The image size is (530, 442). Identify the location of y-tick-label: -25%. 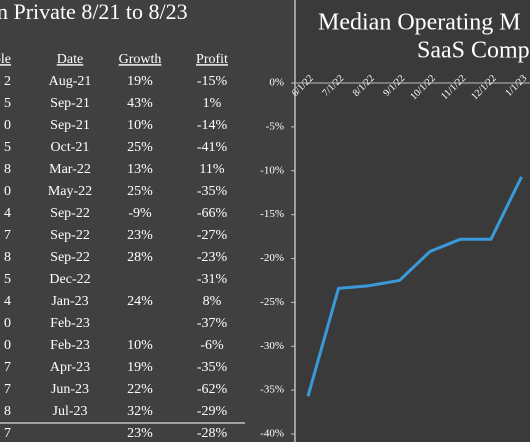
(272, 302).